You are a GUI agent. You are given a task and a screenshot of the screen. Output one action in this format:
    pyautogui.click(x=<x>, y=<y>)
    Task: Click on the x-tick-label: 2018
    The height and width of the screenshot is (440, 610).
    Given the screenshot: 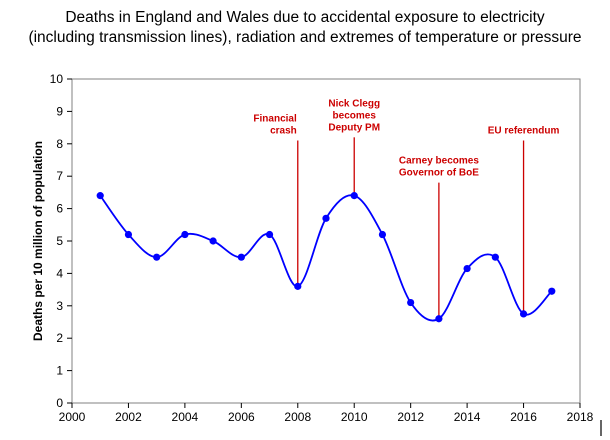 What is the action you would take?
    pyautogui.click(x=580, y=417)
    